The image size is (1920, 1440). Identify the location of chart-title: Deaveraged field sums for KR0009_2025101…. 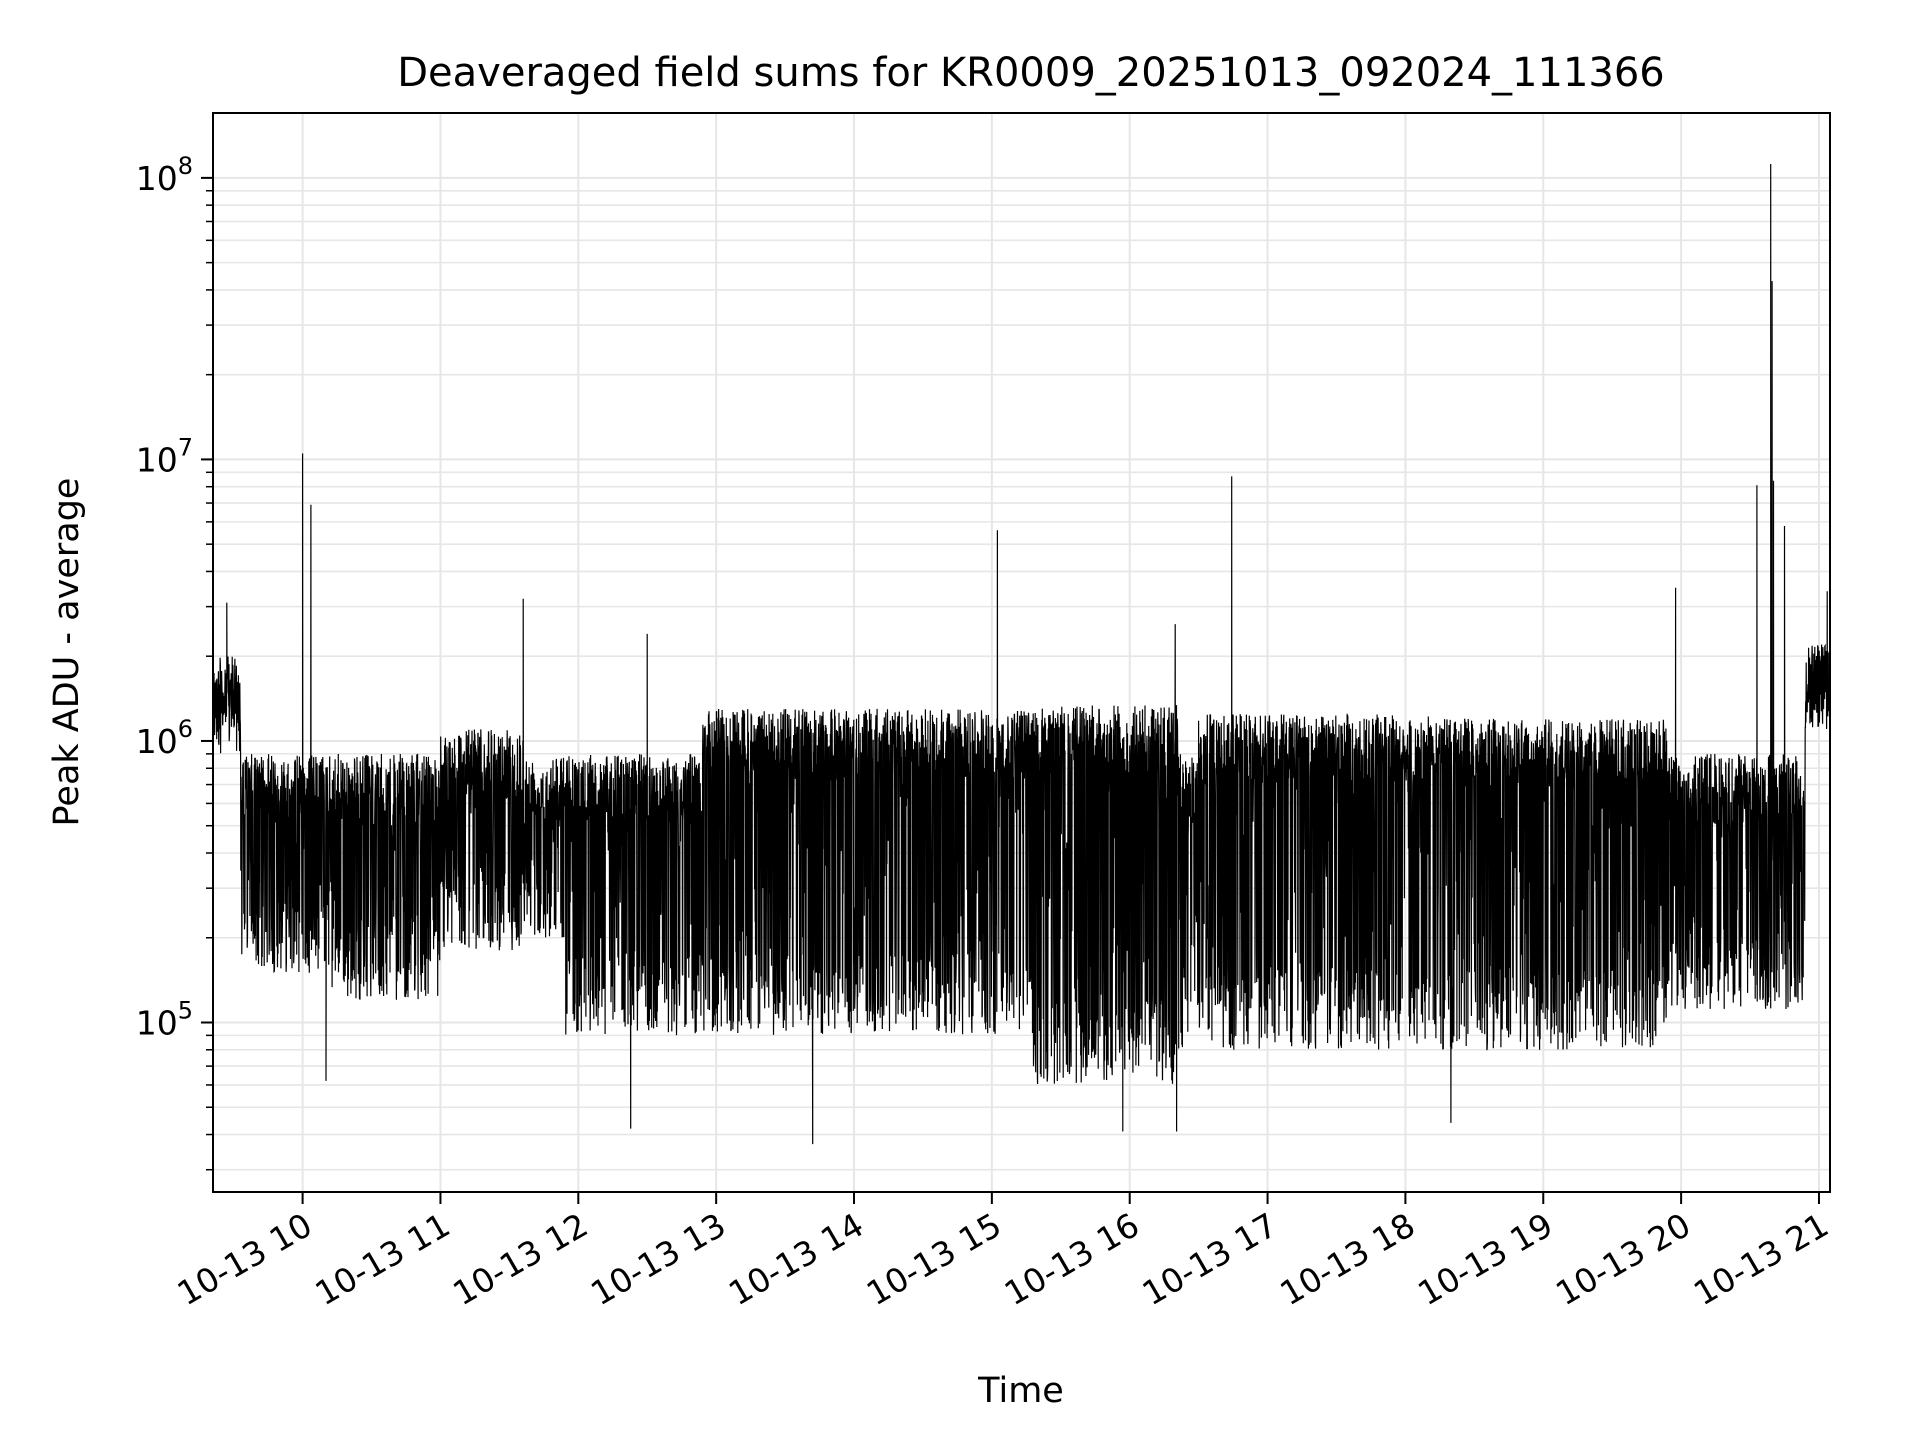
(1031, 73).